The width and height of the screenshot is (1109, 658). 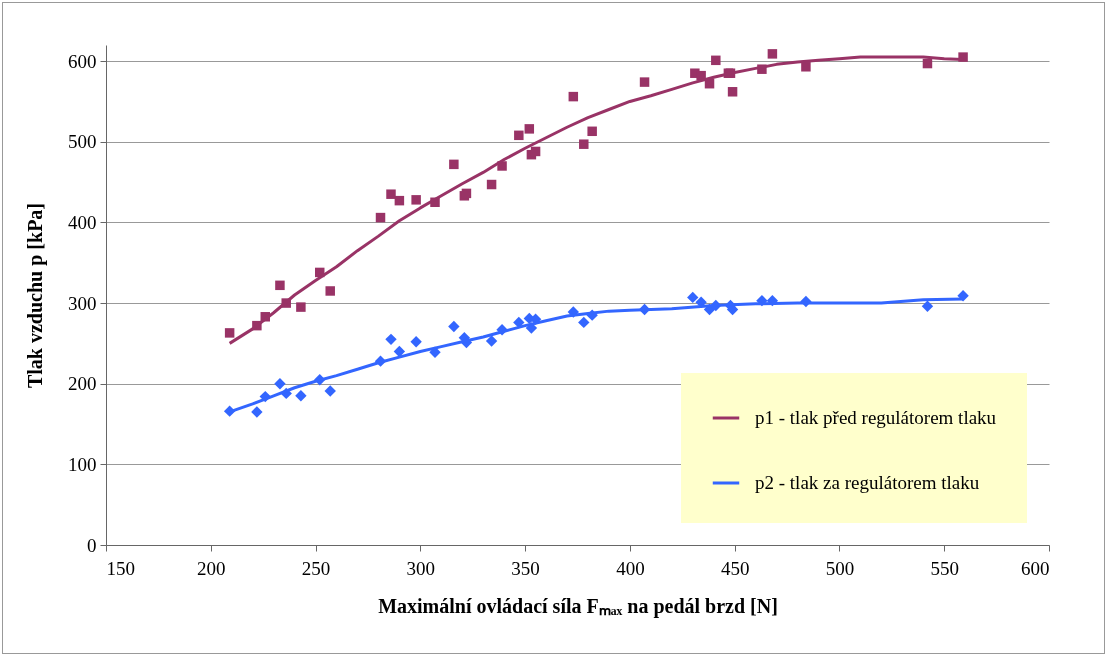 I want to click on x-tick-label: 300, so click(x=421, y=568).